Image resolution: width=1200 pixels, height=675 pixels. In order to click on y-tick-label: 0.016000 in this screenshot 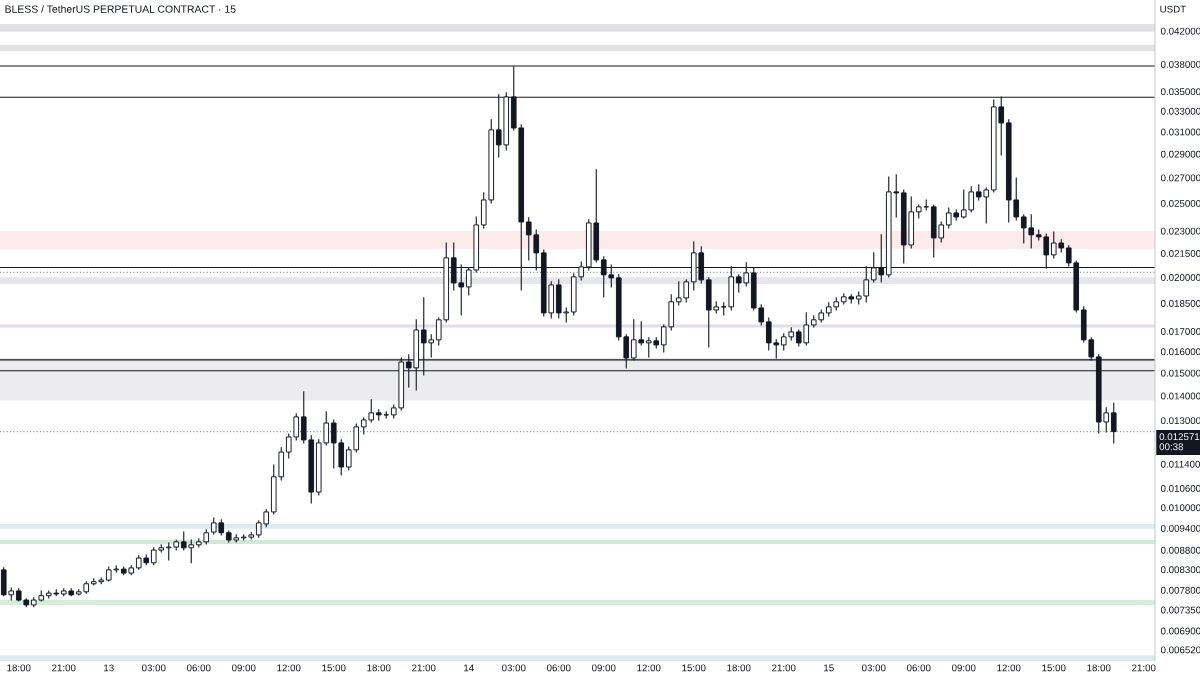, I will do `click(1180, 352)`.